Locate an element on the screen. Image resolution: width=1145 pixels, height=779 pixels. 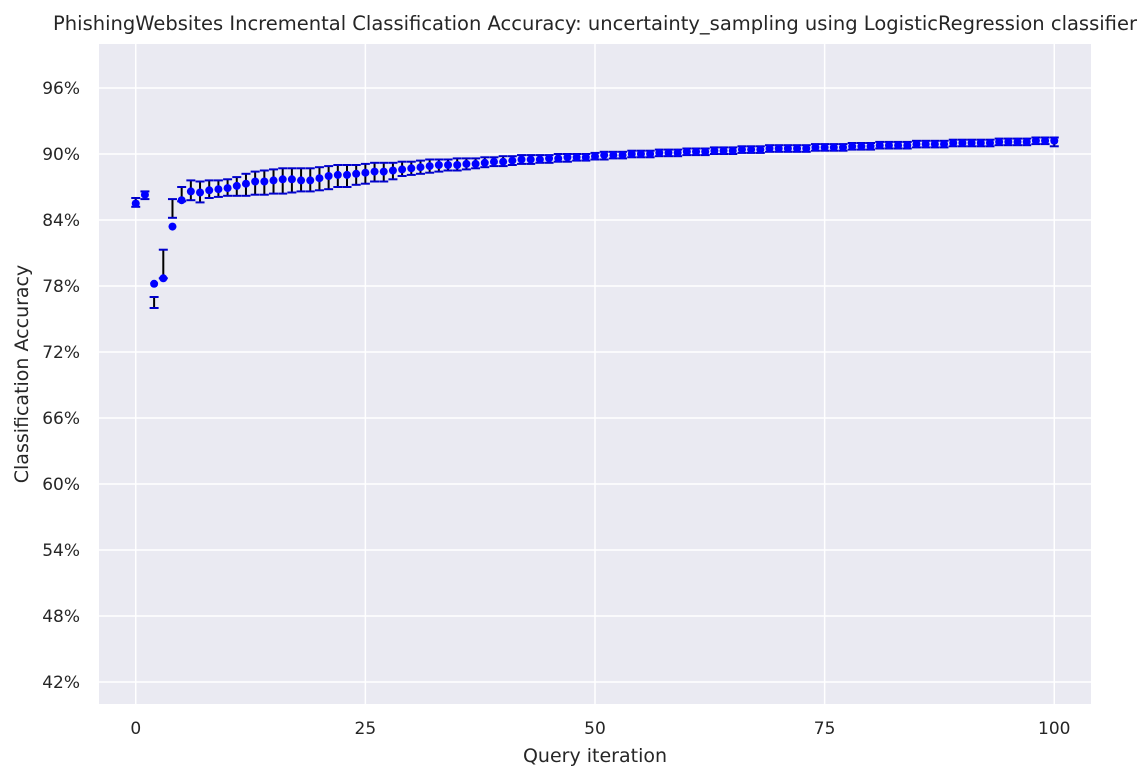
y-tick-label: 42% is located at coordinates (61, 683).